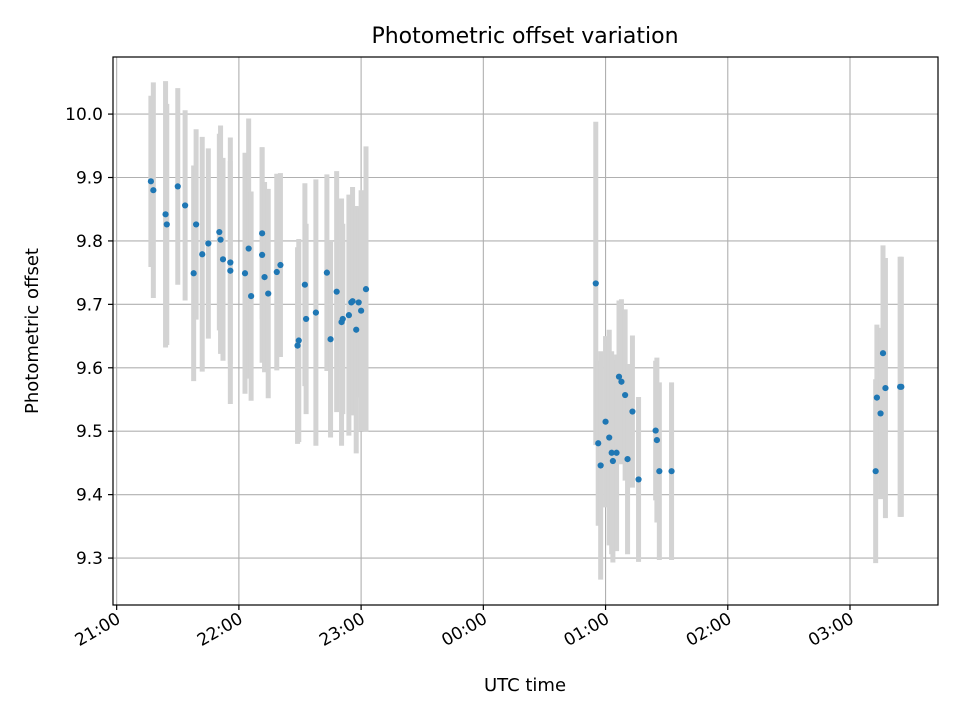 The height and width of the screenshot is (720, 960). I want to click on y-tick-label: 9.9, so click(89, 179).